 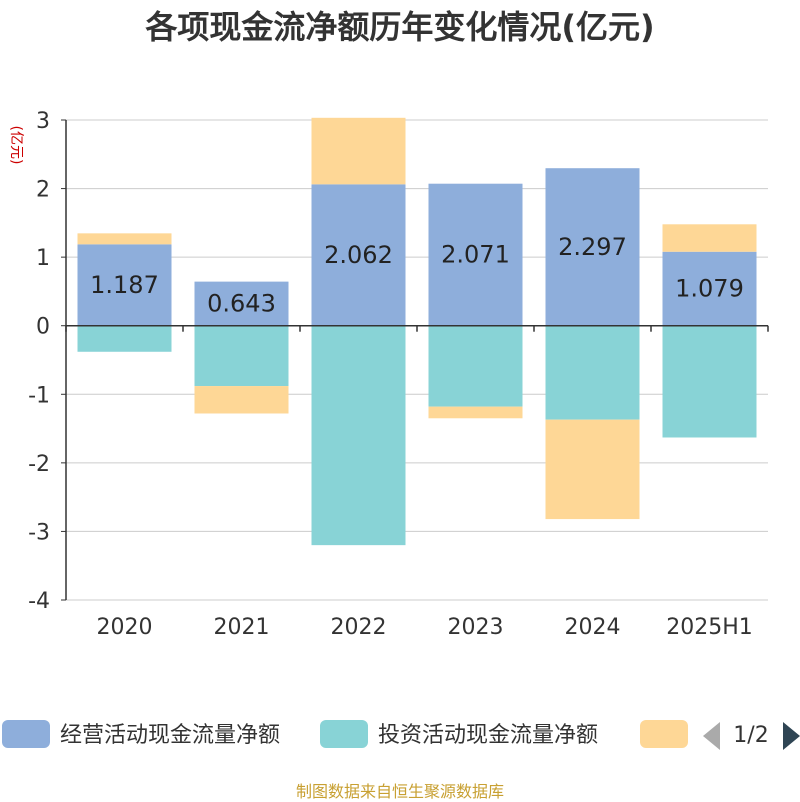 What do you see at coordinates (475, 412) in the screenshot?
I see `bar-financing-2023` at bounding box center [475, 412].